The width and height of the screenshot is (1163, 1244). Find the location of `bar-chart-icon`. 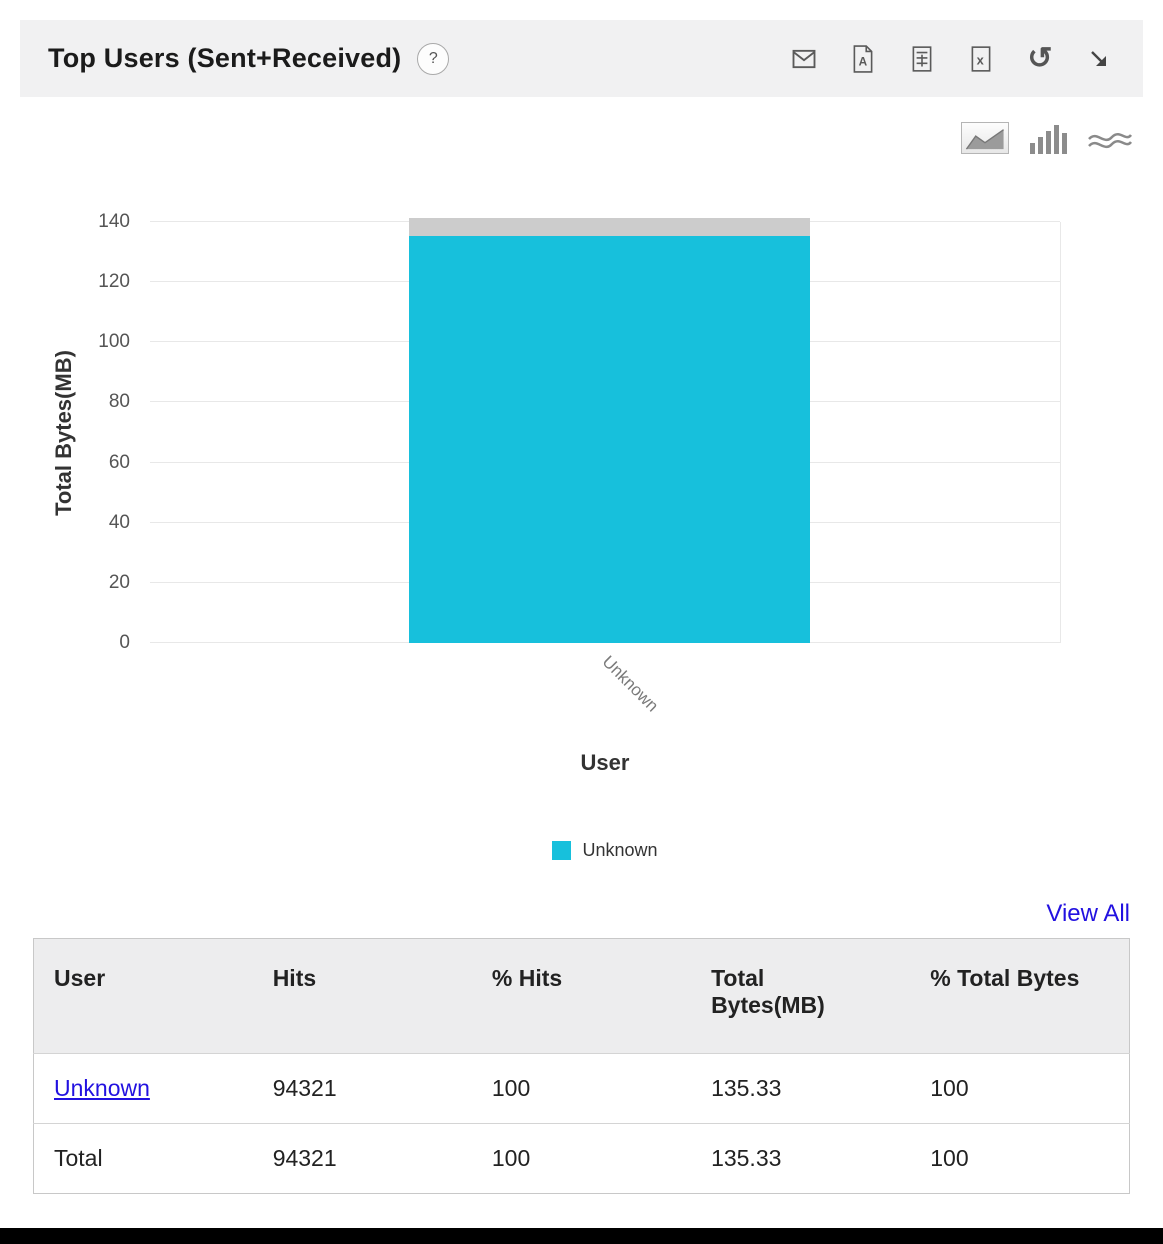

bar-chart-icon is located at coordinates (1048, 139).